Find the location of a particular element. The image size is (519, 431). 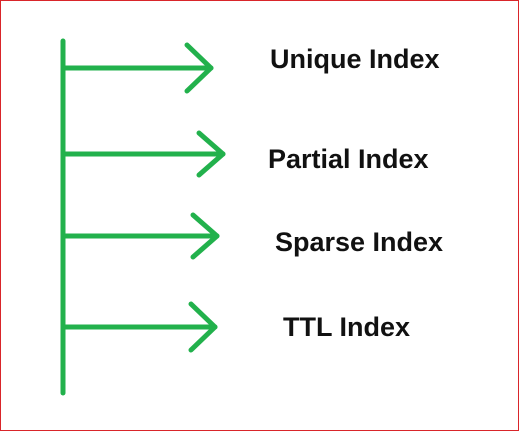

label-ttl-index: TTL Index is located at coordinates (347, 327).